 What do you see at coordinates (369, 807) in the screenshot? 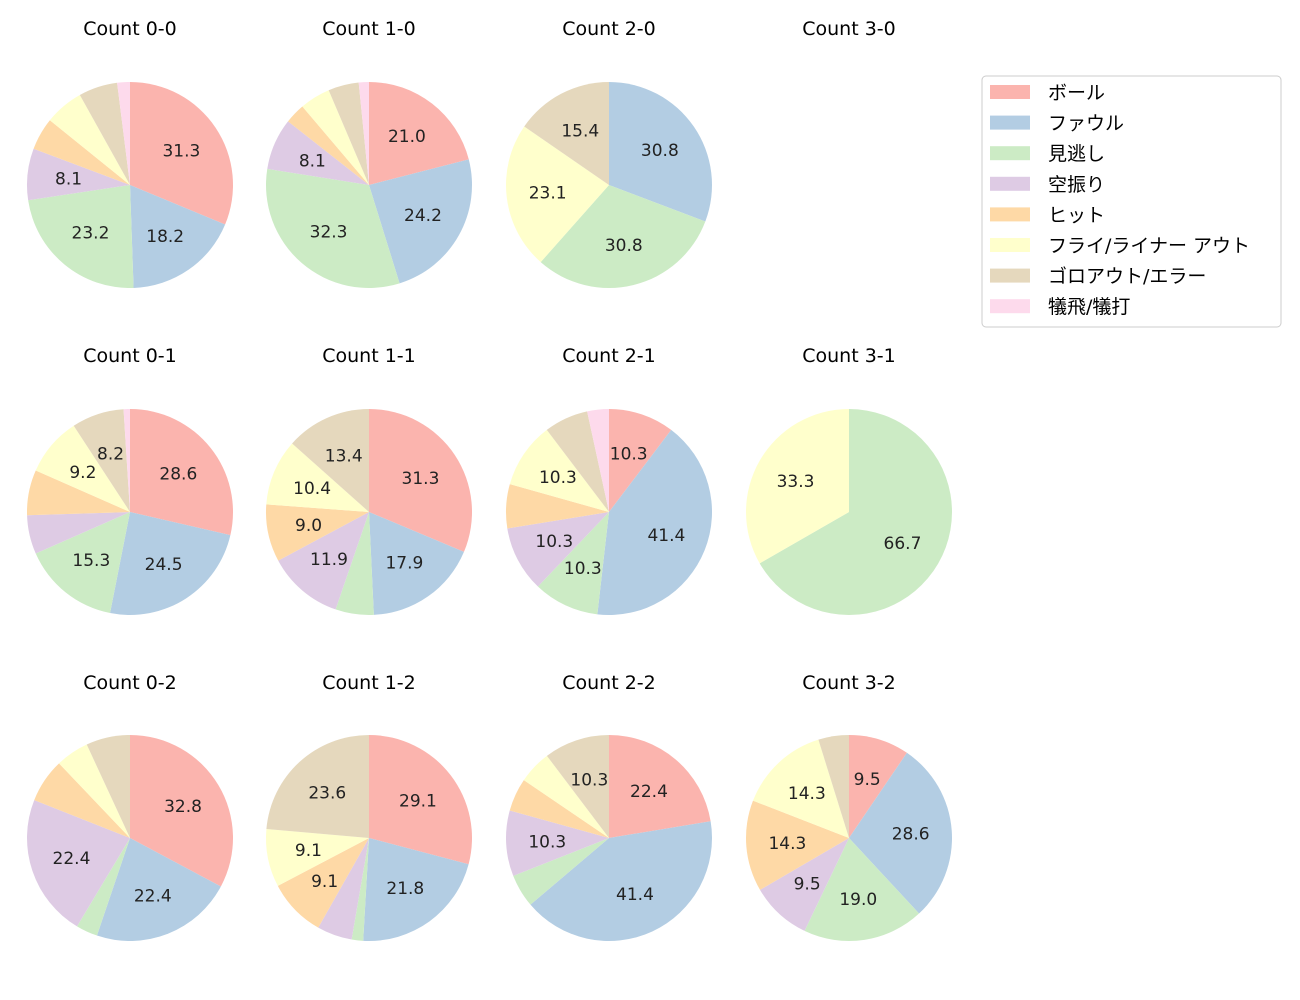
I see `pie-count-1-2: Count 1-2 29.1 21.8 9.1 9.1 23.6` at bounding box center [369, 807].